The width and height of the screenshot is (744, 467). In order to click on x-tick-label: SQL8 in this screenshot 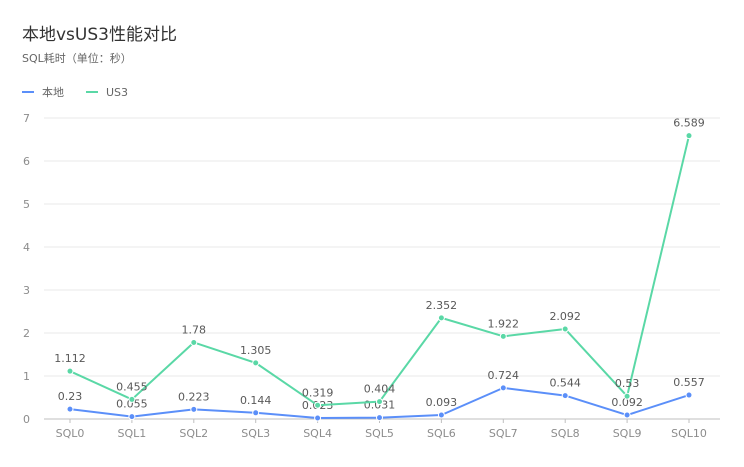, I will do `click(565, 433)`.